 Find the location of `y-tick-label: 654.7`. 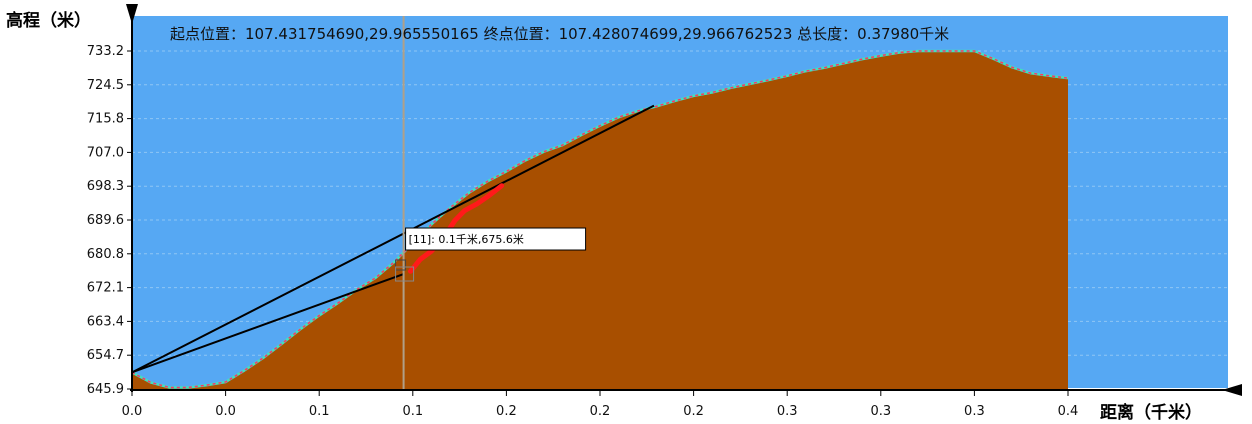

y-tick-label: 654.7 is located at coordinates (105, 355).